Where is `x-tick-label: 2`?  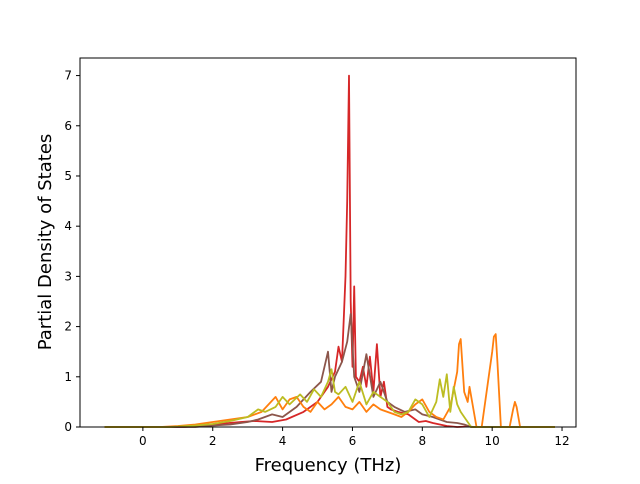 x-tick-label: 2 is located at coordinates (213, 441).